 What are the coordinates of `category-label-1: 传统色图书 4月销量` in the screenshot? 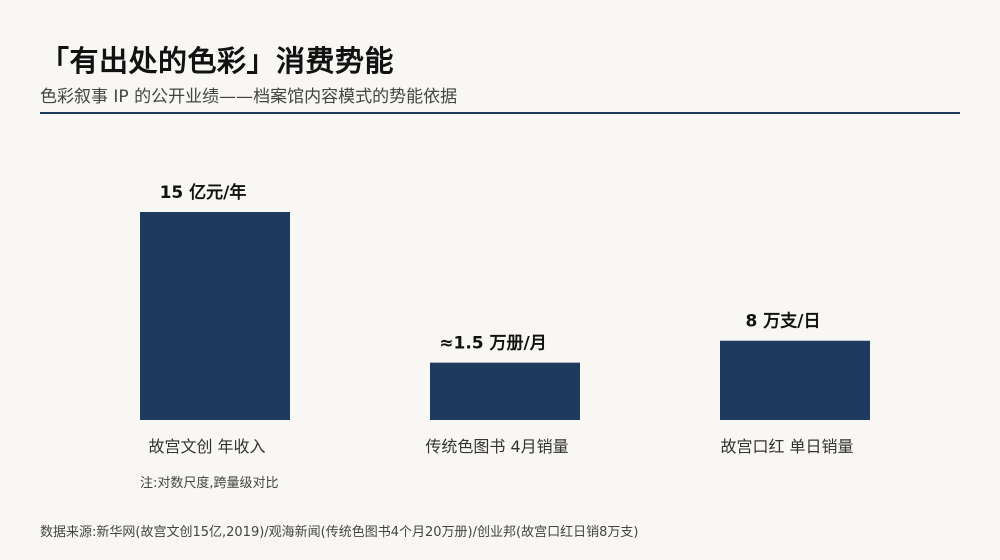 It's located at (496, 446).